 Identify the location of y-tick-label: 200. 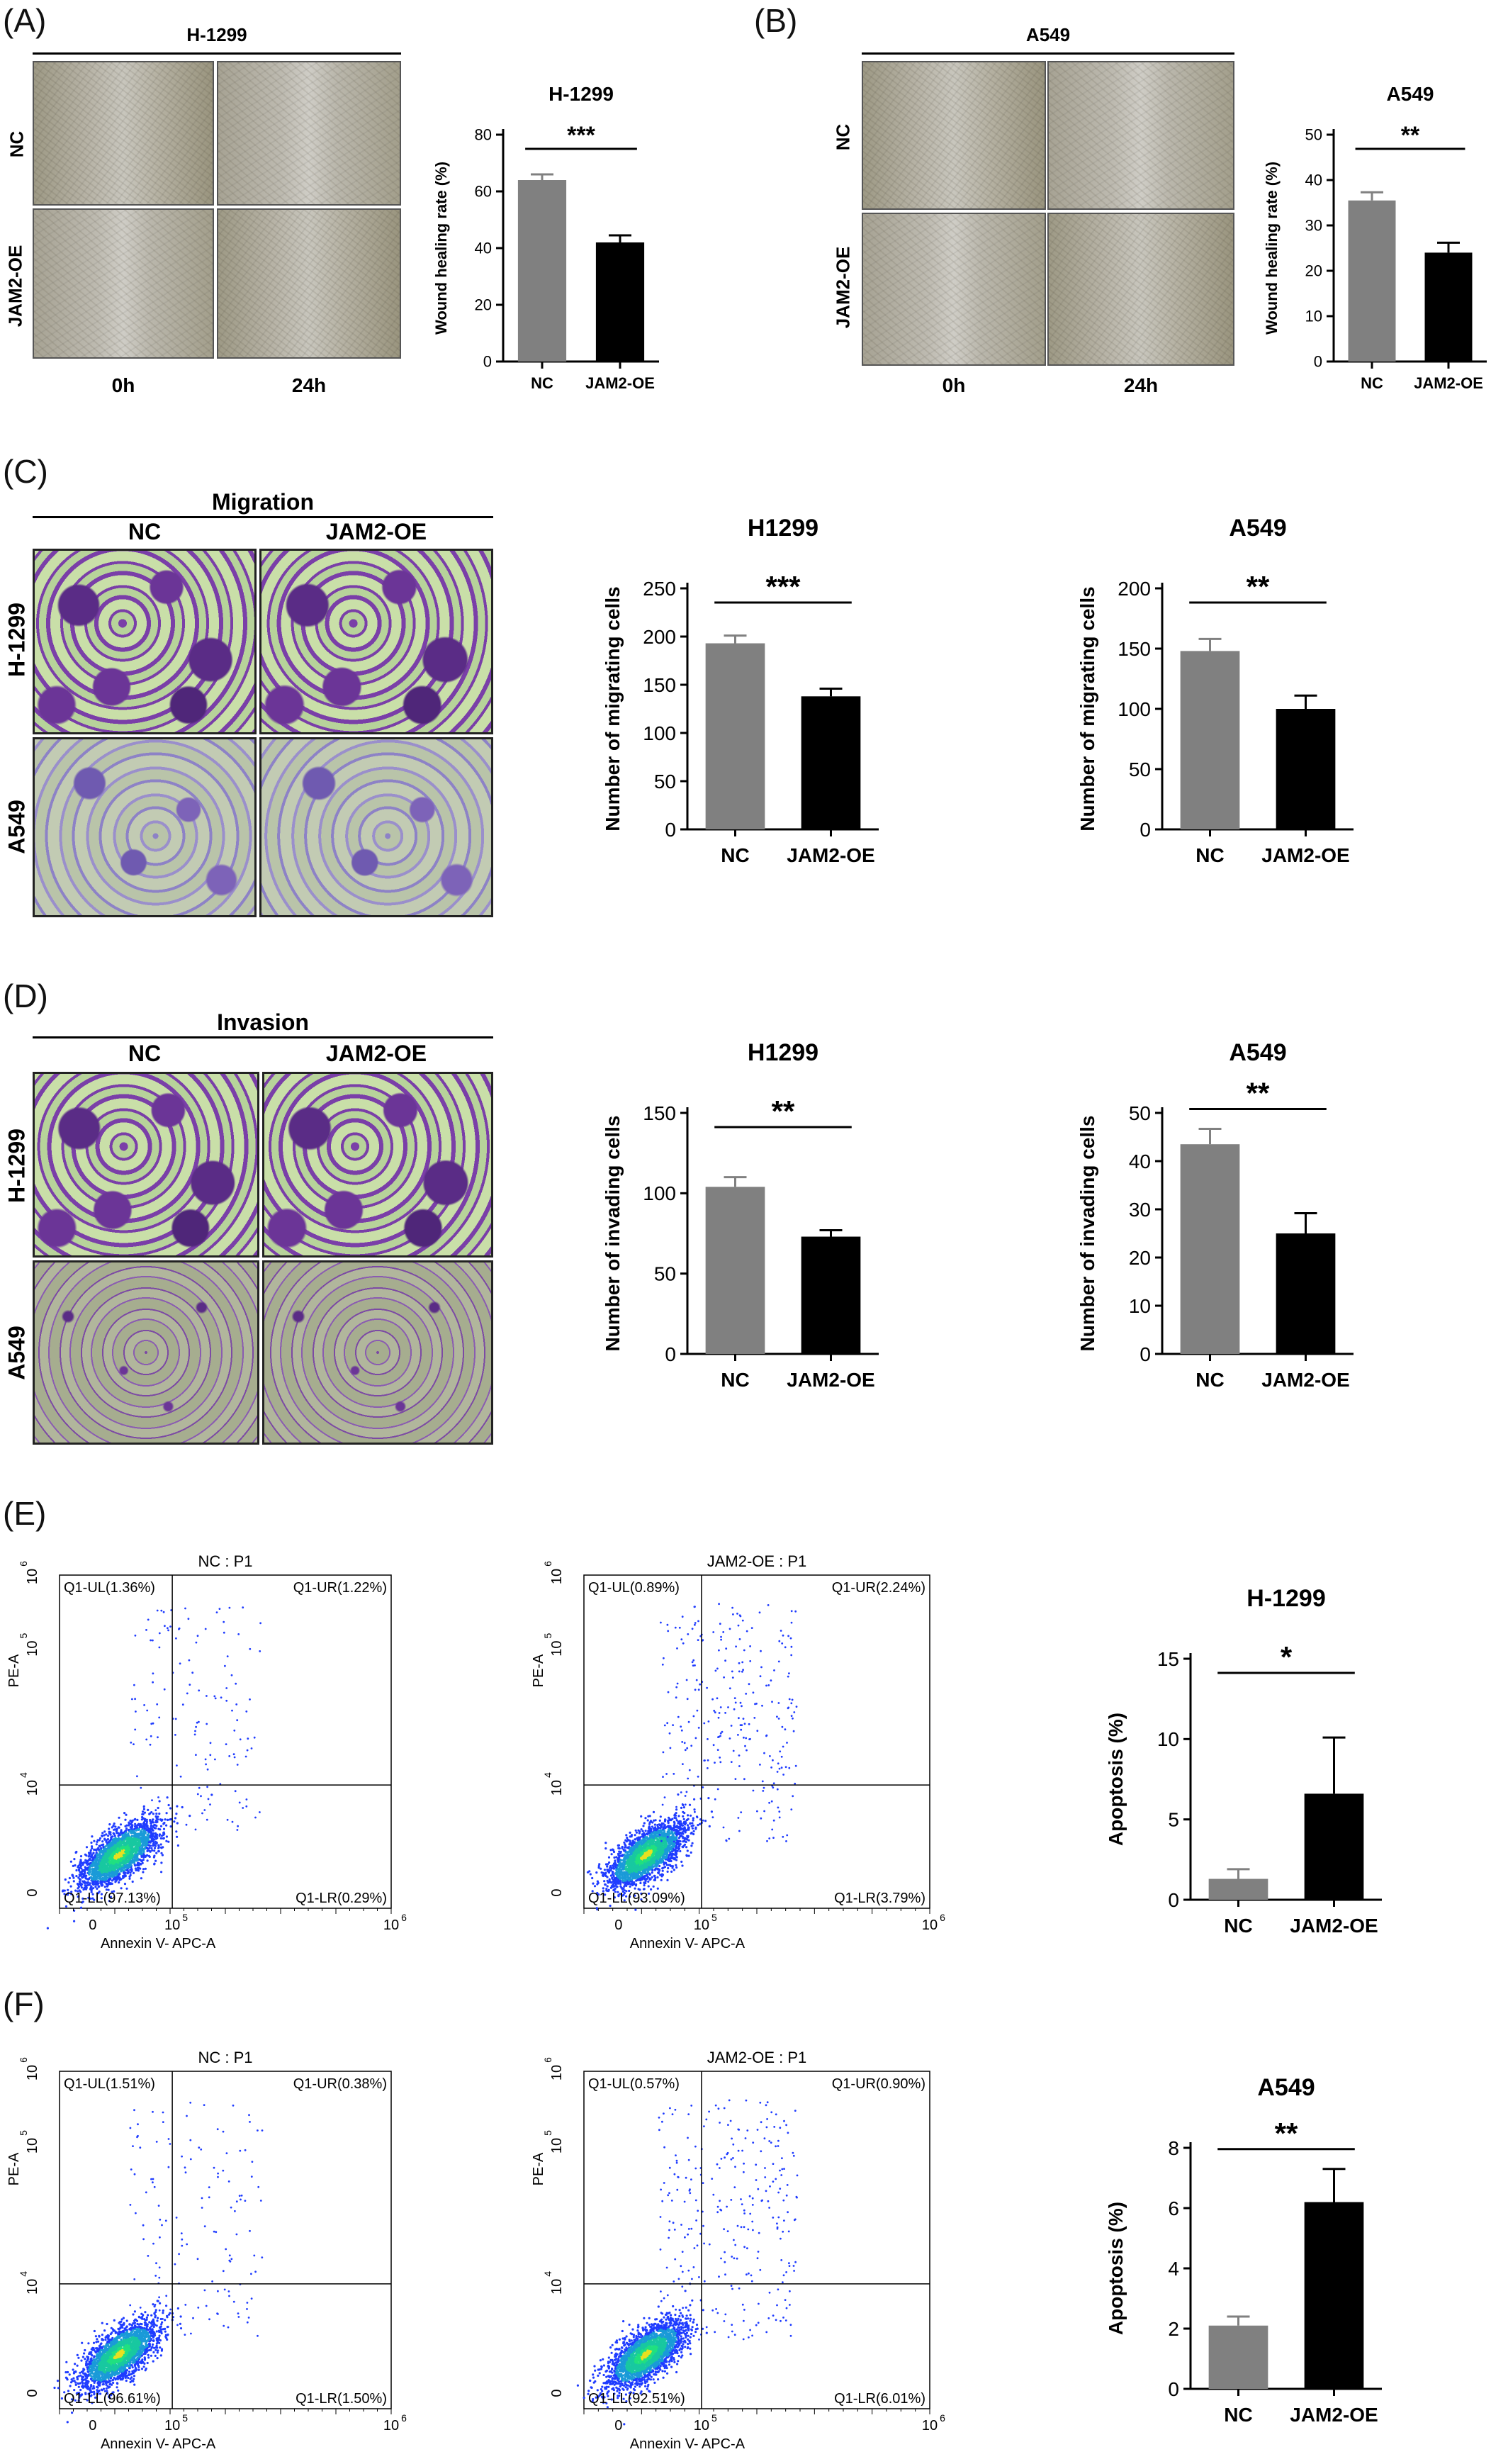
(659, 637).